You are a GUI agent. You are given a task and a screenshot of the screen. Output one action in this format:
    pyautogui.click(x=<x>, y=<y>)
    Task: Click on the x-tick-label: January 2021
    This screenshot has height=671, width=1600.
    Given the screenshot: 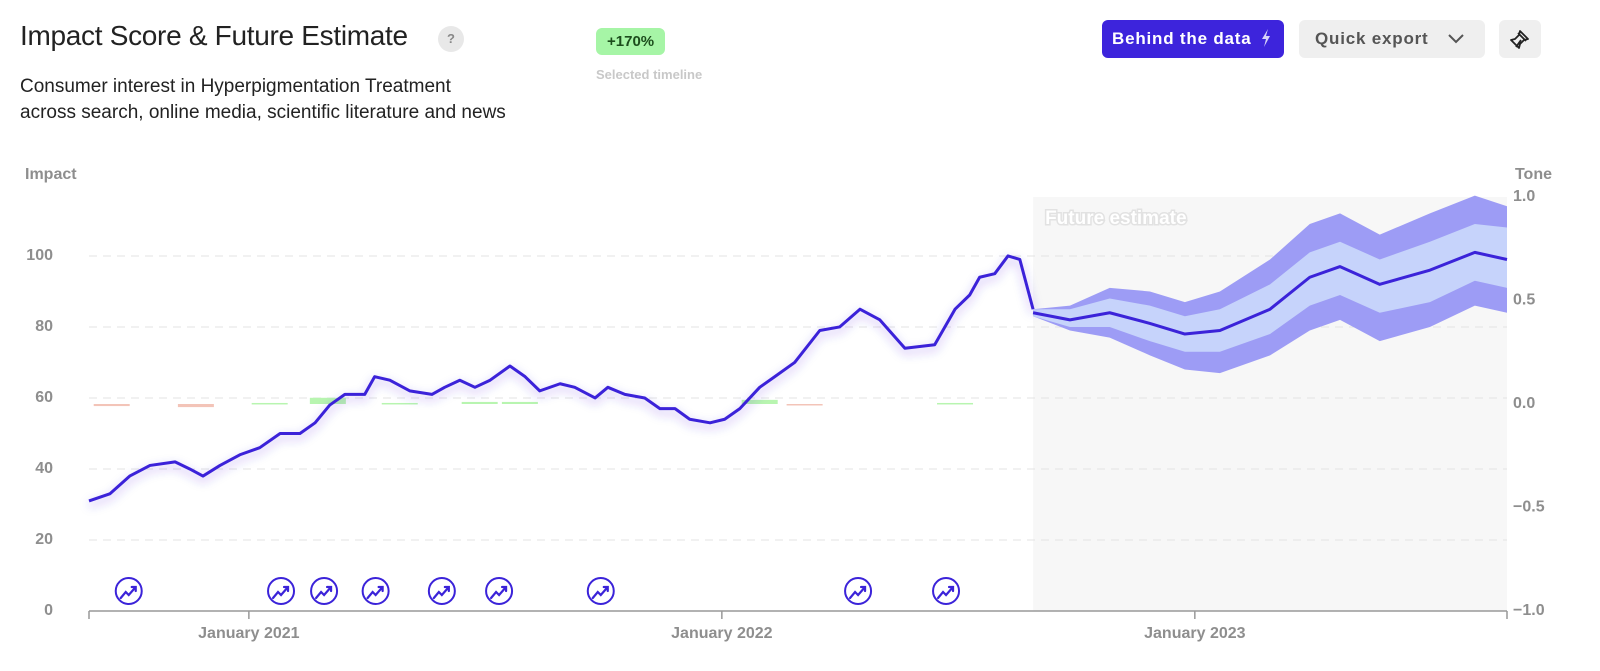 What is the action you would take?
    pyautogui.click(x=249, y=633)
    